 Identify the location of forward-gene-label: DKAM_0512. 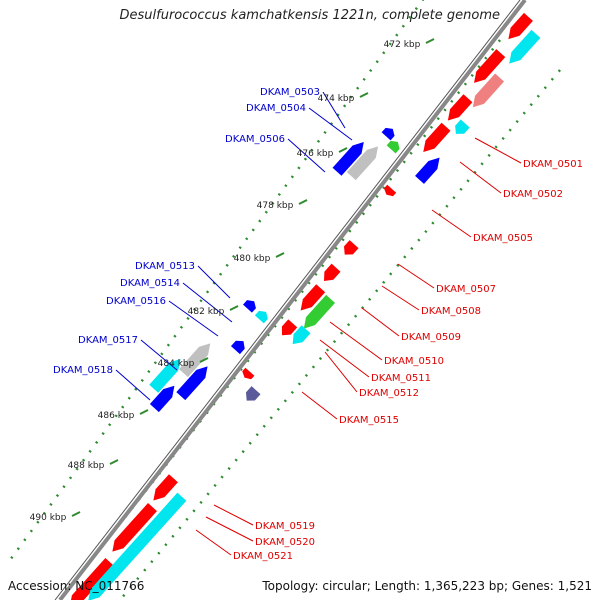
(389, 393).